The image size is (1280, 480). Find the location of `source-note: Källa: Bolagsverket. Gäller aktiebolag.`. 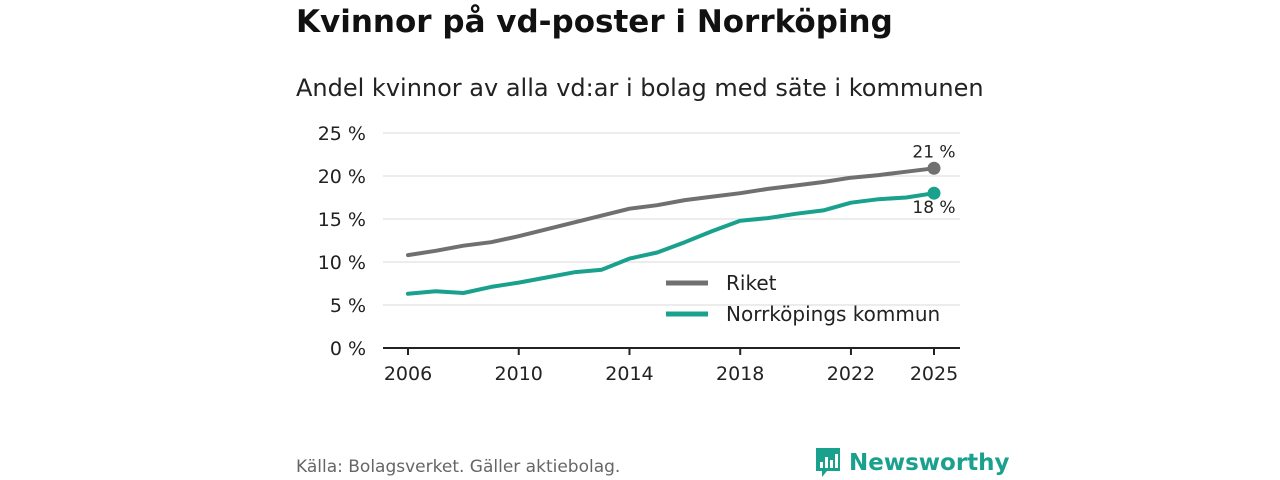

source-note: Källa: Bolagsverket. Gäller aktiebolag. is located at coordinates (458, 467).